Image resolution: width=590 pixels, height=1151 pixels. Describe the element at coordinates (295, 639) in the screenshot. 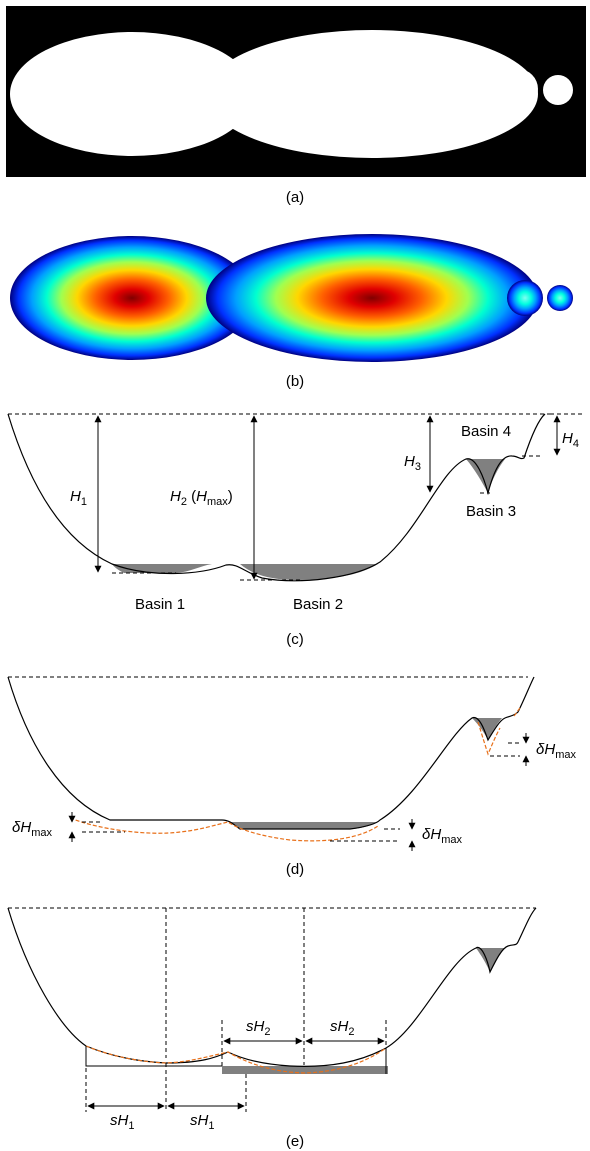

I see `caption-c: (c)` at that location.